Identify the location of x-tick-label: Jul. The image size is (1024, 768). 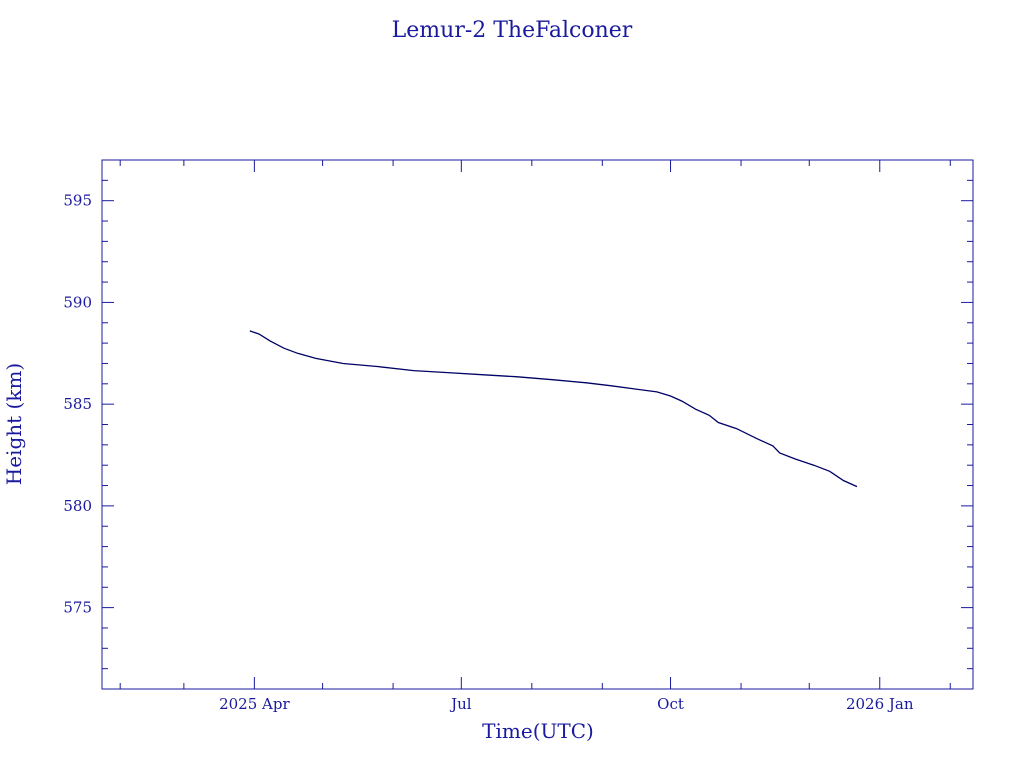
(460, 704).